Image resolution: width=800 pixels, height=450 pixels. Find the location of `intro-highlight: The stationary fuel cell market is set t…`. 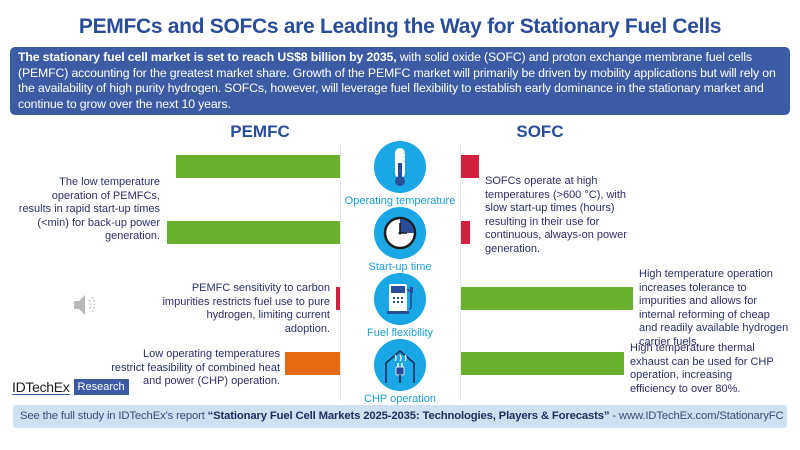

intro-highlight: The stationary fuel cell market is set t… is located at coordinates (207, 57).